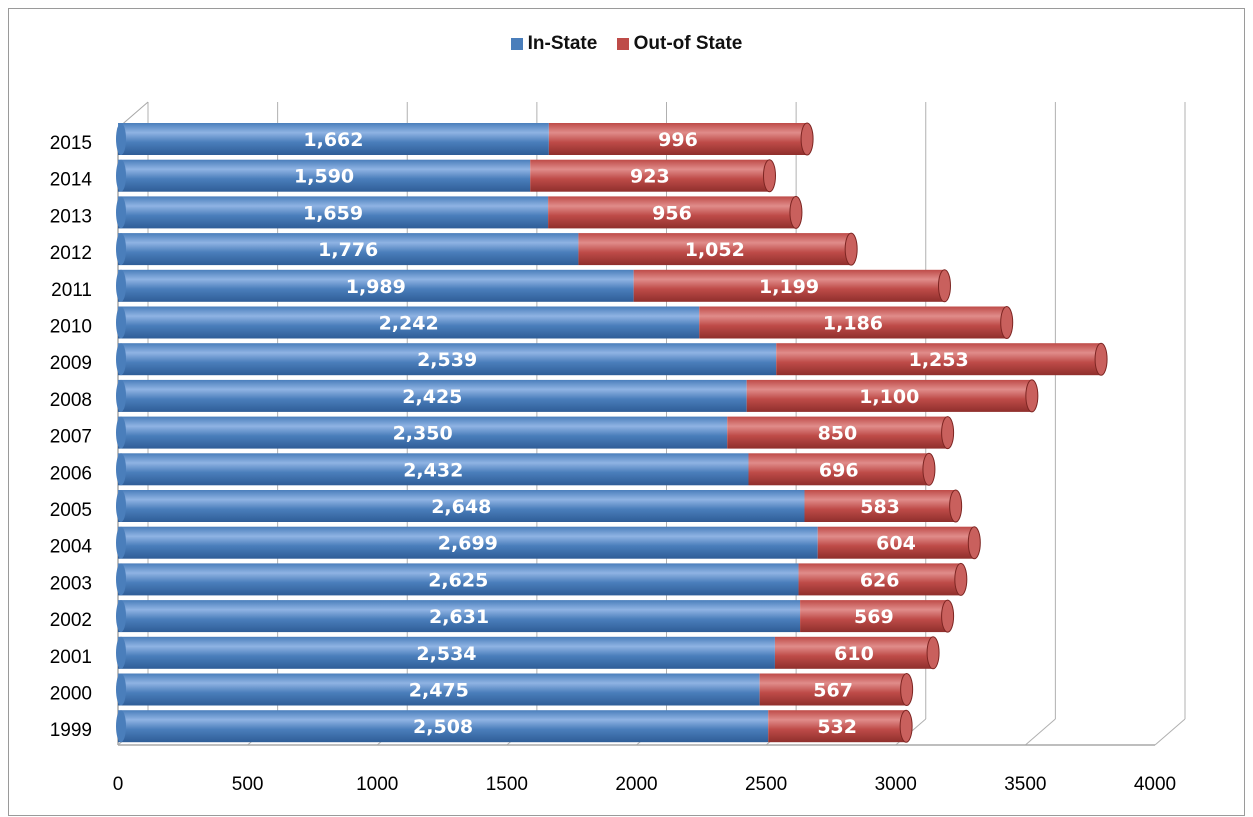 The height and width of the screenshot is (817, 1253). Describe the element at coordinates (889, 397) in the screenshot. I see `data-label-out-of-state: 1,100` at that location.